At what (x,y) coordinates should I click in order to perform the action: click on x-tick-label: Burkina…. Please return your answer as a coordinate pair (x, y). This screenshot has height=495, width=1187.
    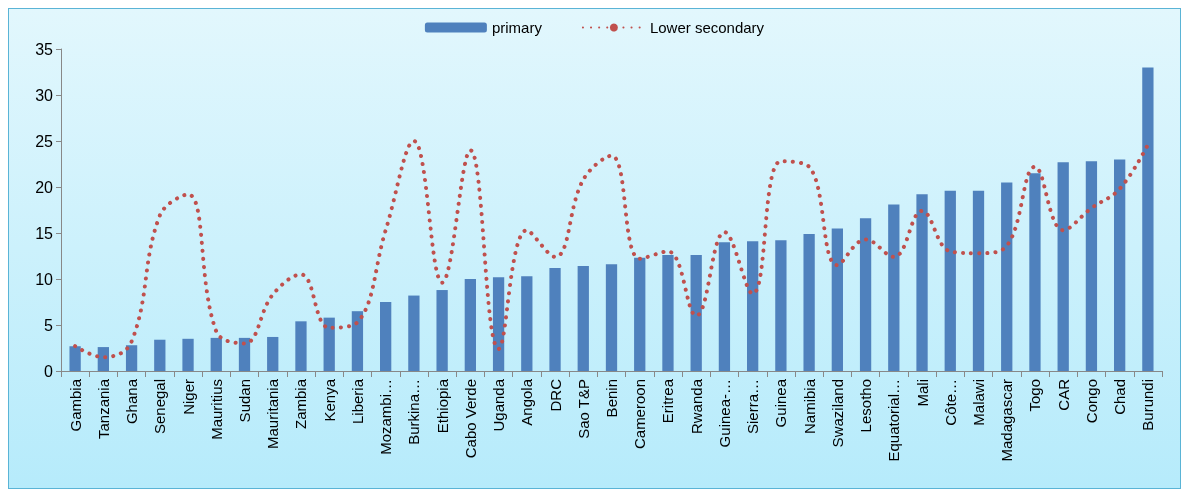
    Looking at the image, I should click on (414, 412).